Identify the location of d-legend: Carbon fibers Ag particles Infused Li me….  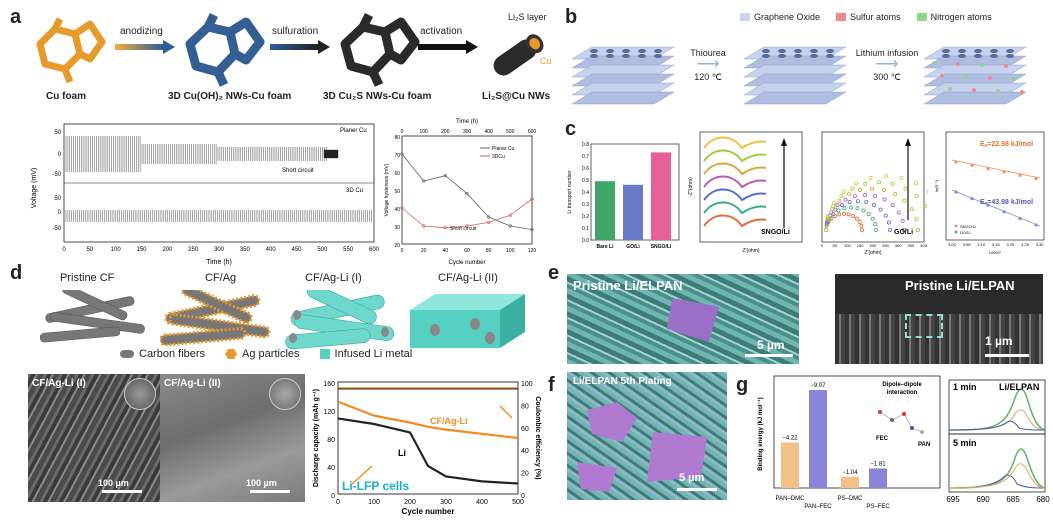
(266, 354).